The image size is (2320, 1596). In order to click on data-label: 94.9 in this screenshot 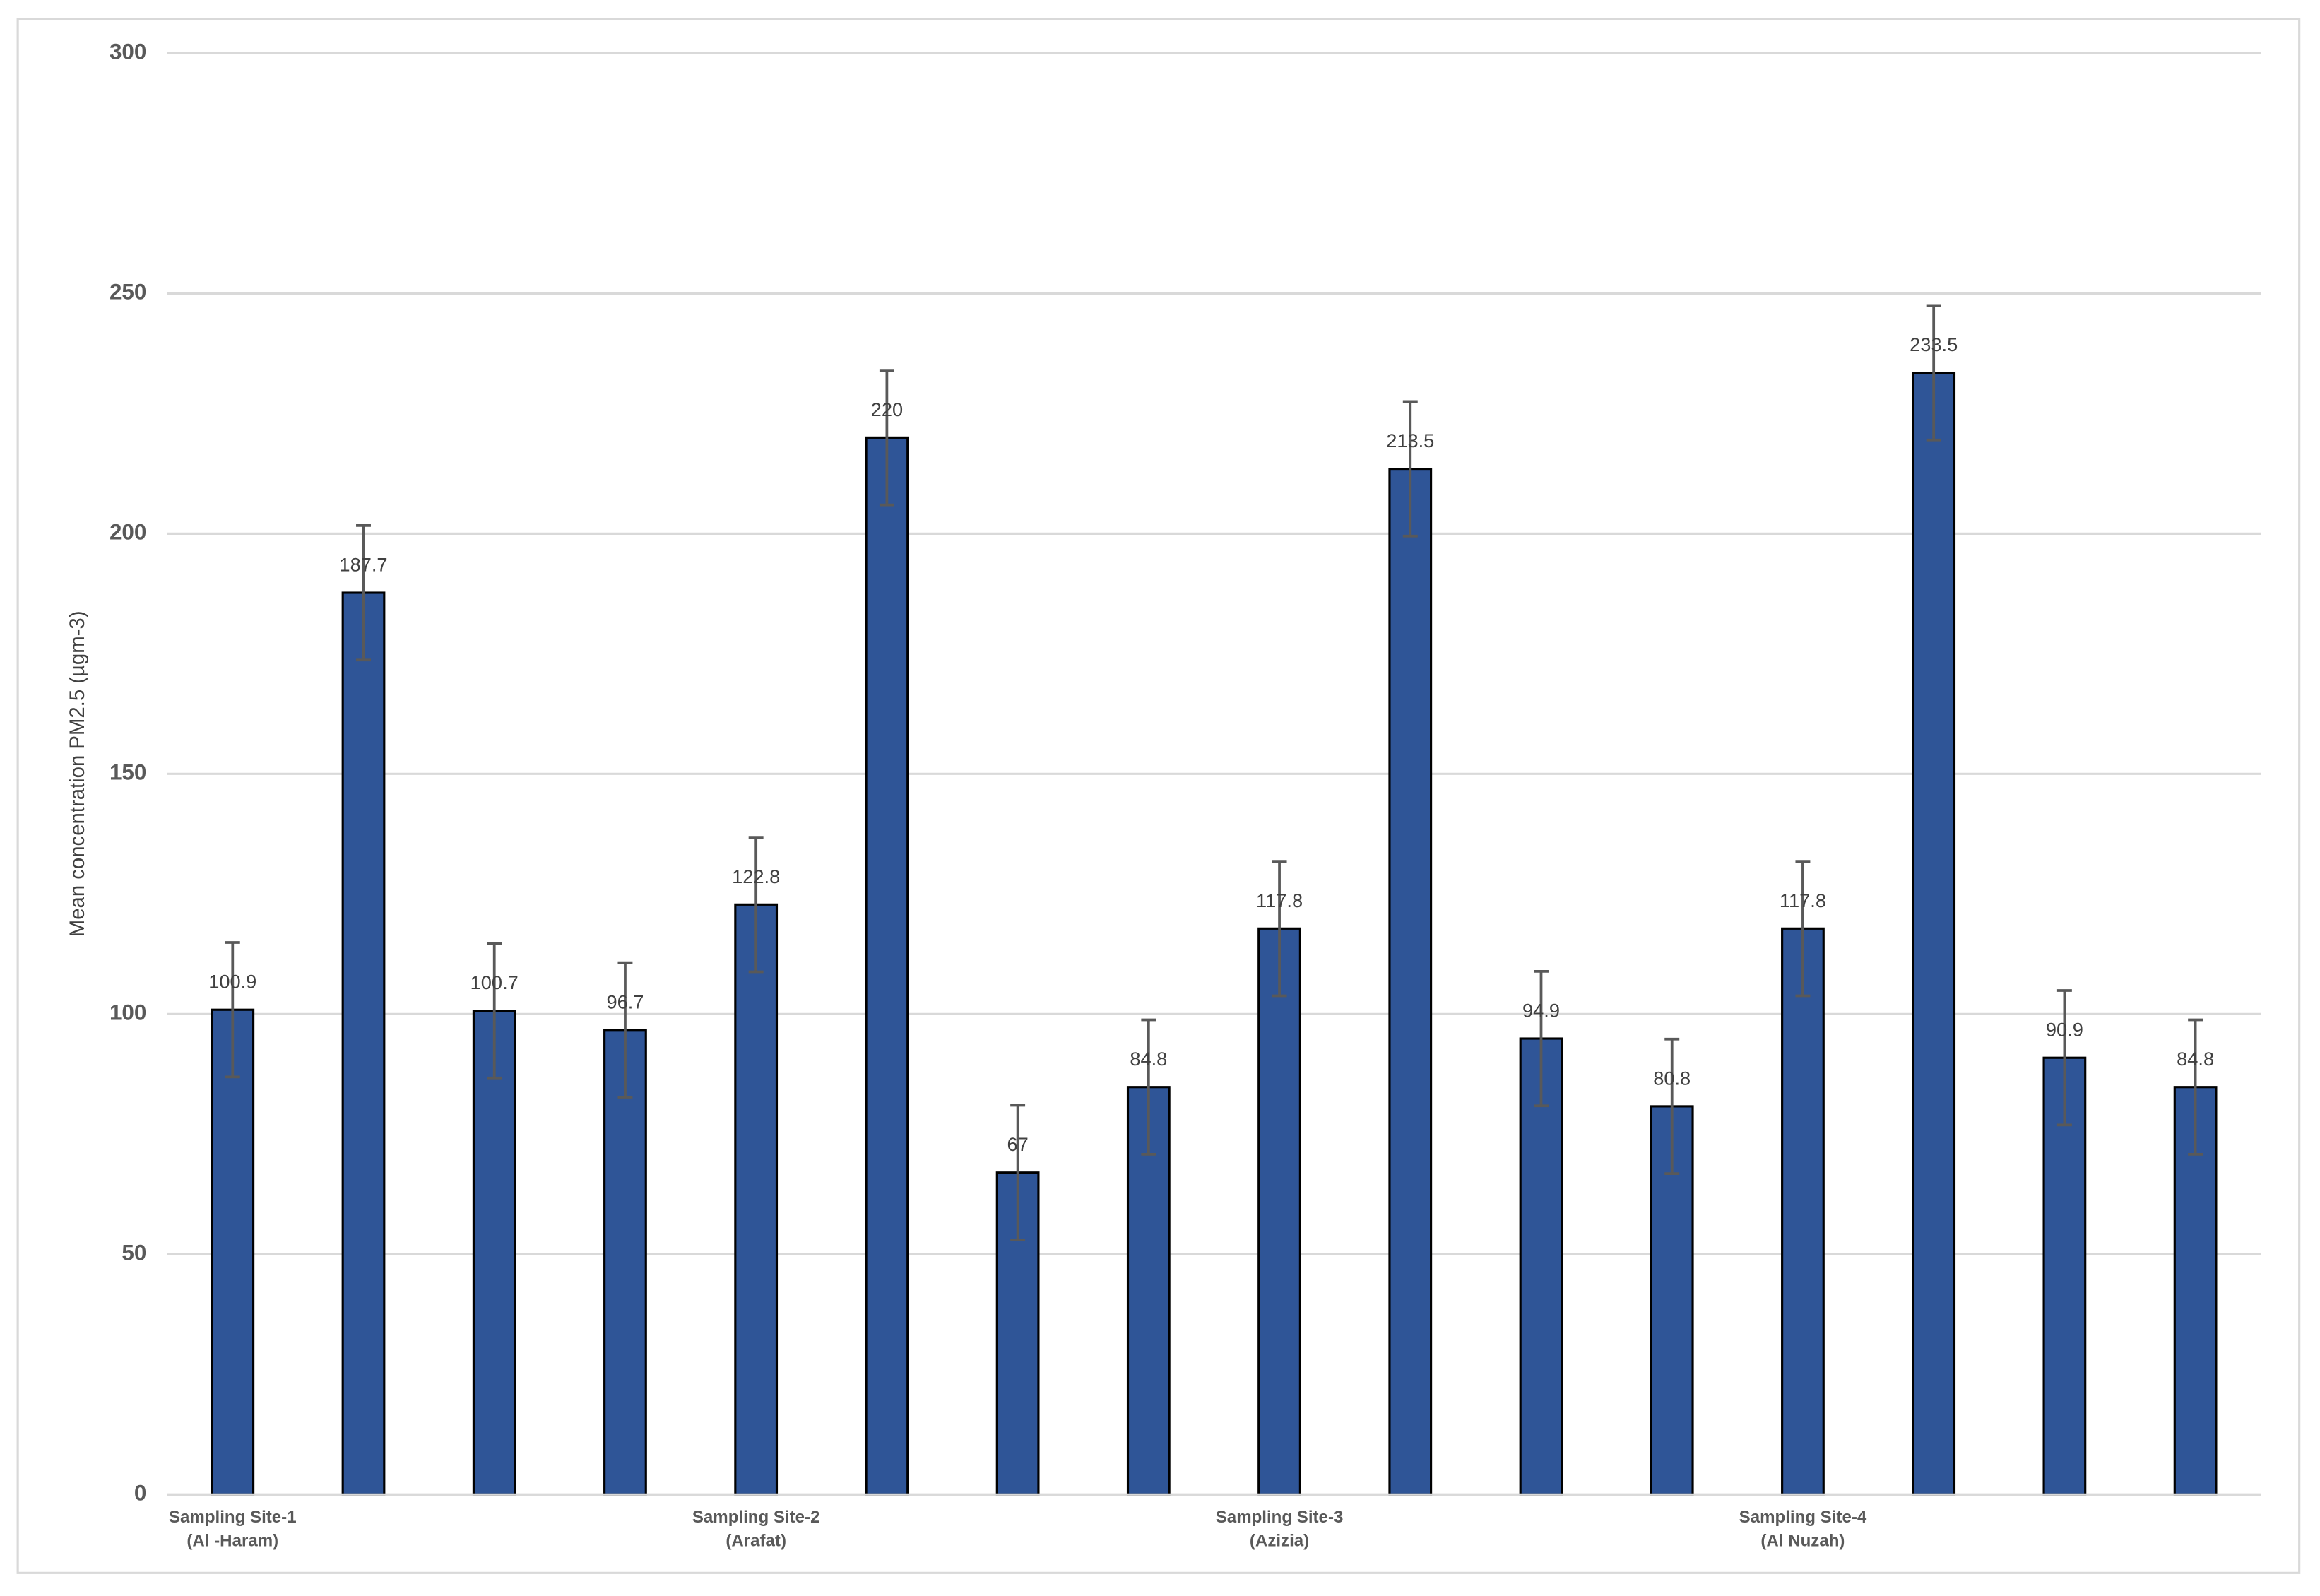, I will do `click(1541, 1011)`.